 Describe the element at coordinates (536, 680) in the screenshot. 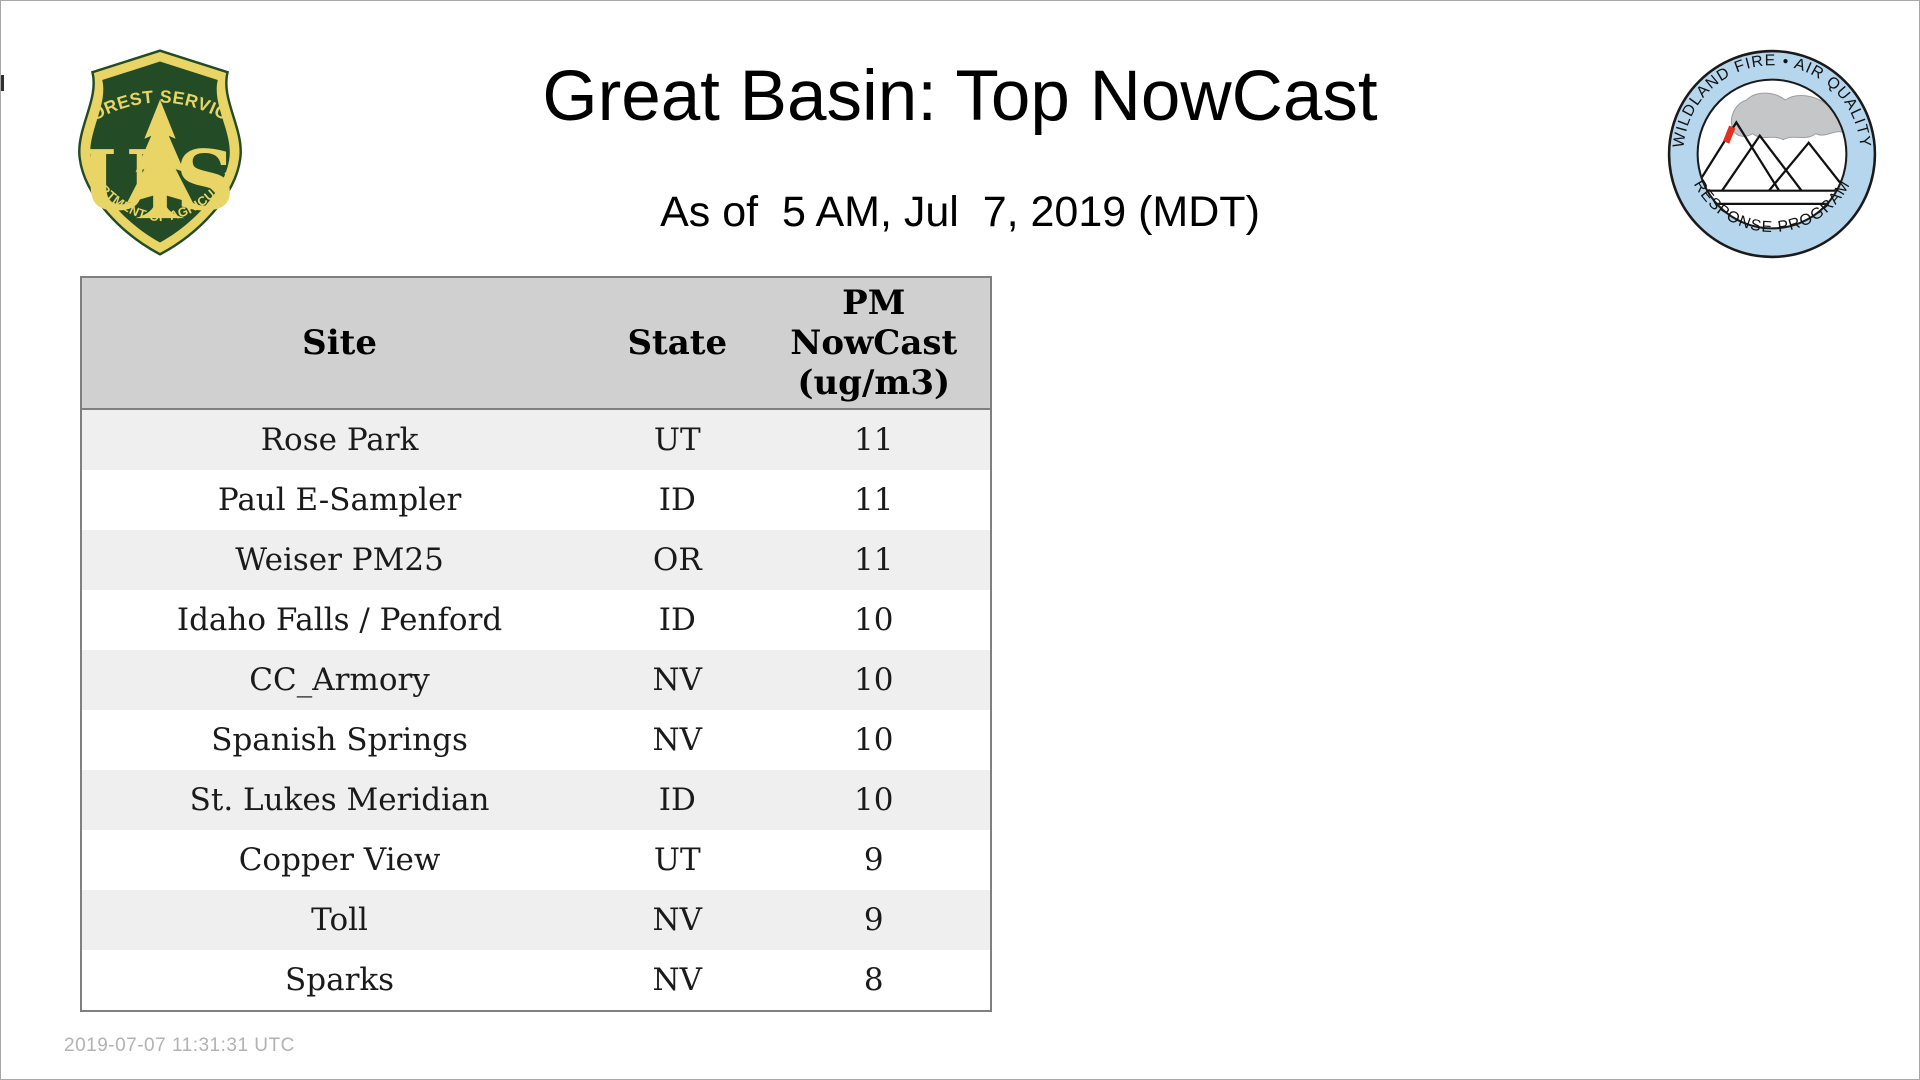

I see `table-row: CC_Armory NV 10` at that location.